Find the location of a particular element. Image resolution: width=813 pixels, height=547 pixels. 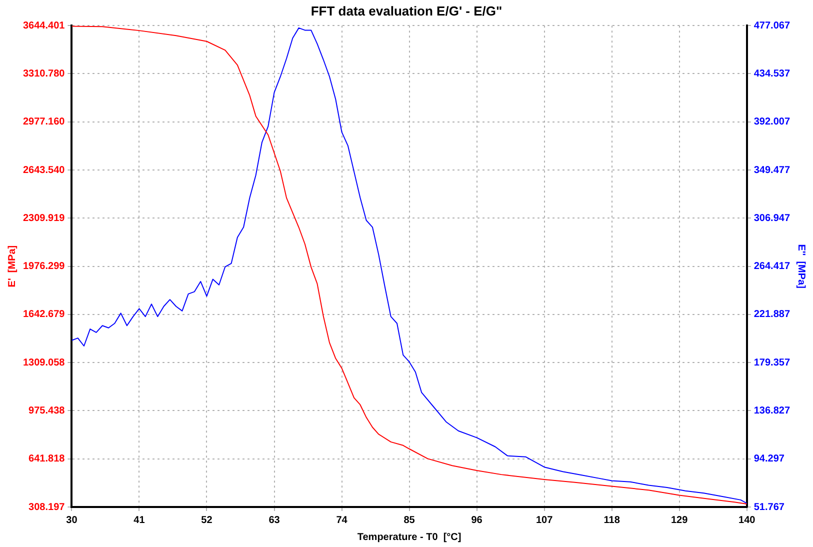

y2-tick-label: 306.947 is located at coordinates (772, 218).